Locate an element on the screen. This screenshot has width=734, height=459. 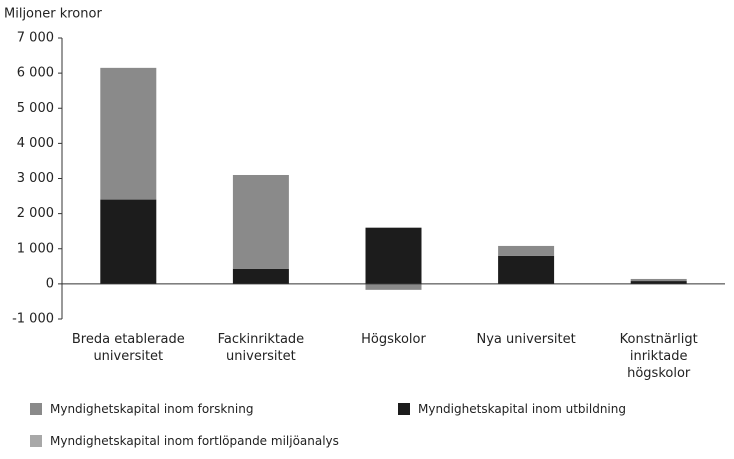
y-tick-label: 7 000 is located at coordinates (35, 38).